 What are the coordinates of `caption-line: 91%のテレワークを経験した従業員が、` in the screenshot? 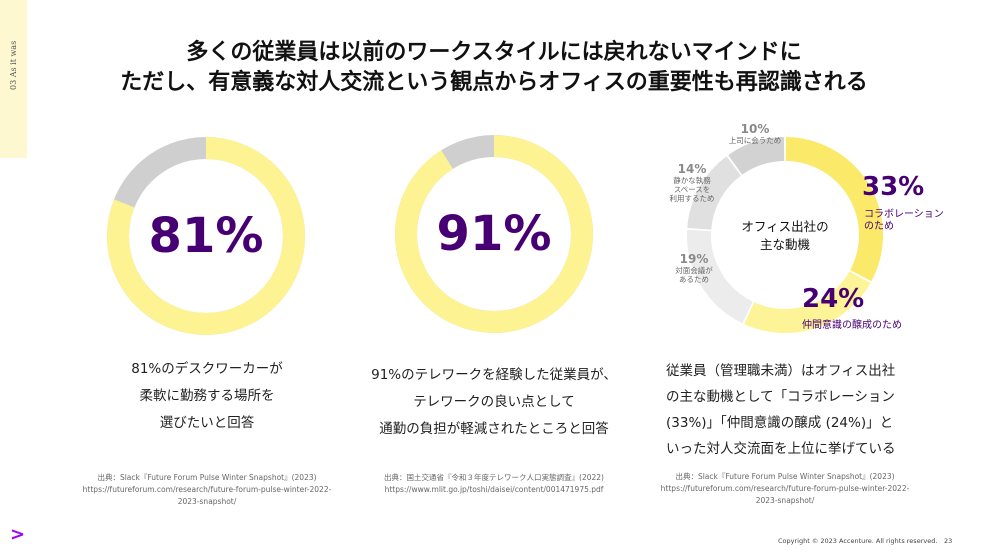 It's located at (494, 375).